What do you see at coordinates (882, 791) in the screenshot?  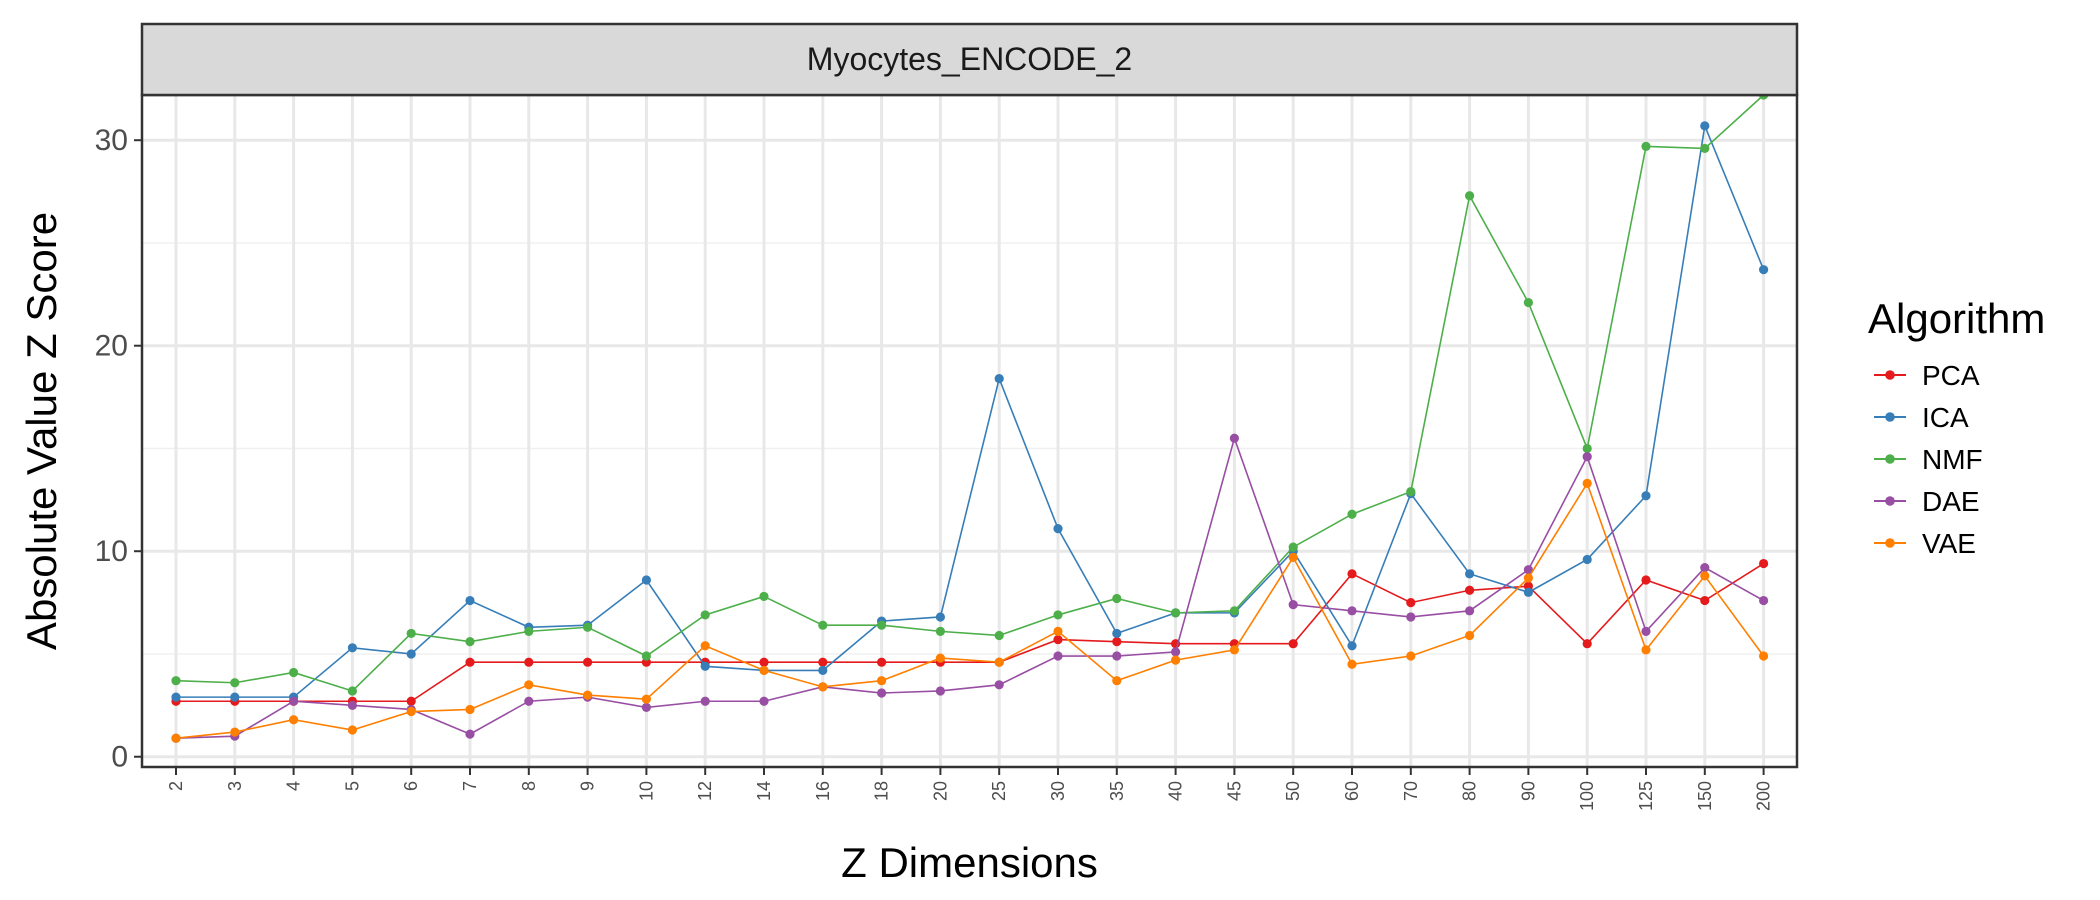 I see `x-tick-label: 18` at bounding box center [882, 791].